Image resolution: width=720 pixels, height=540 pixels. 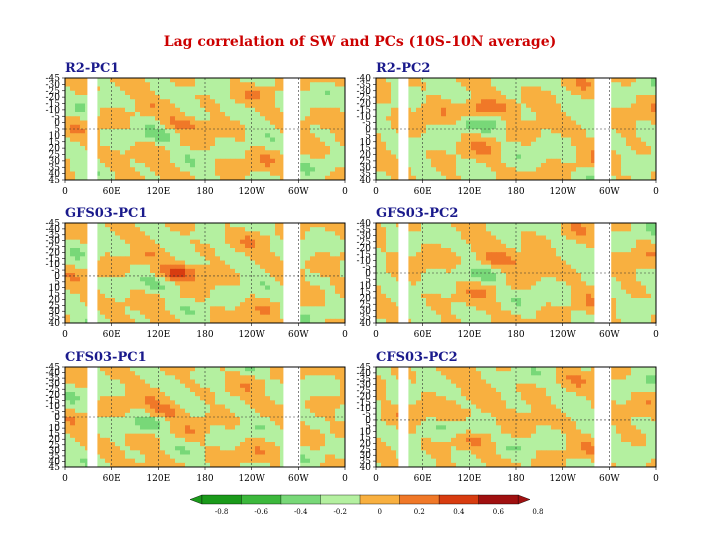 What do you see at coordinates (364, 111) in the screenshot?
I see `y-tick-label: -15` at bounding box center [364, 111].